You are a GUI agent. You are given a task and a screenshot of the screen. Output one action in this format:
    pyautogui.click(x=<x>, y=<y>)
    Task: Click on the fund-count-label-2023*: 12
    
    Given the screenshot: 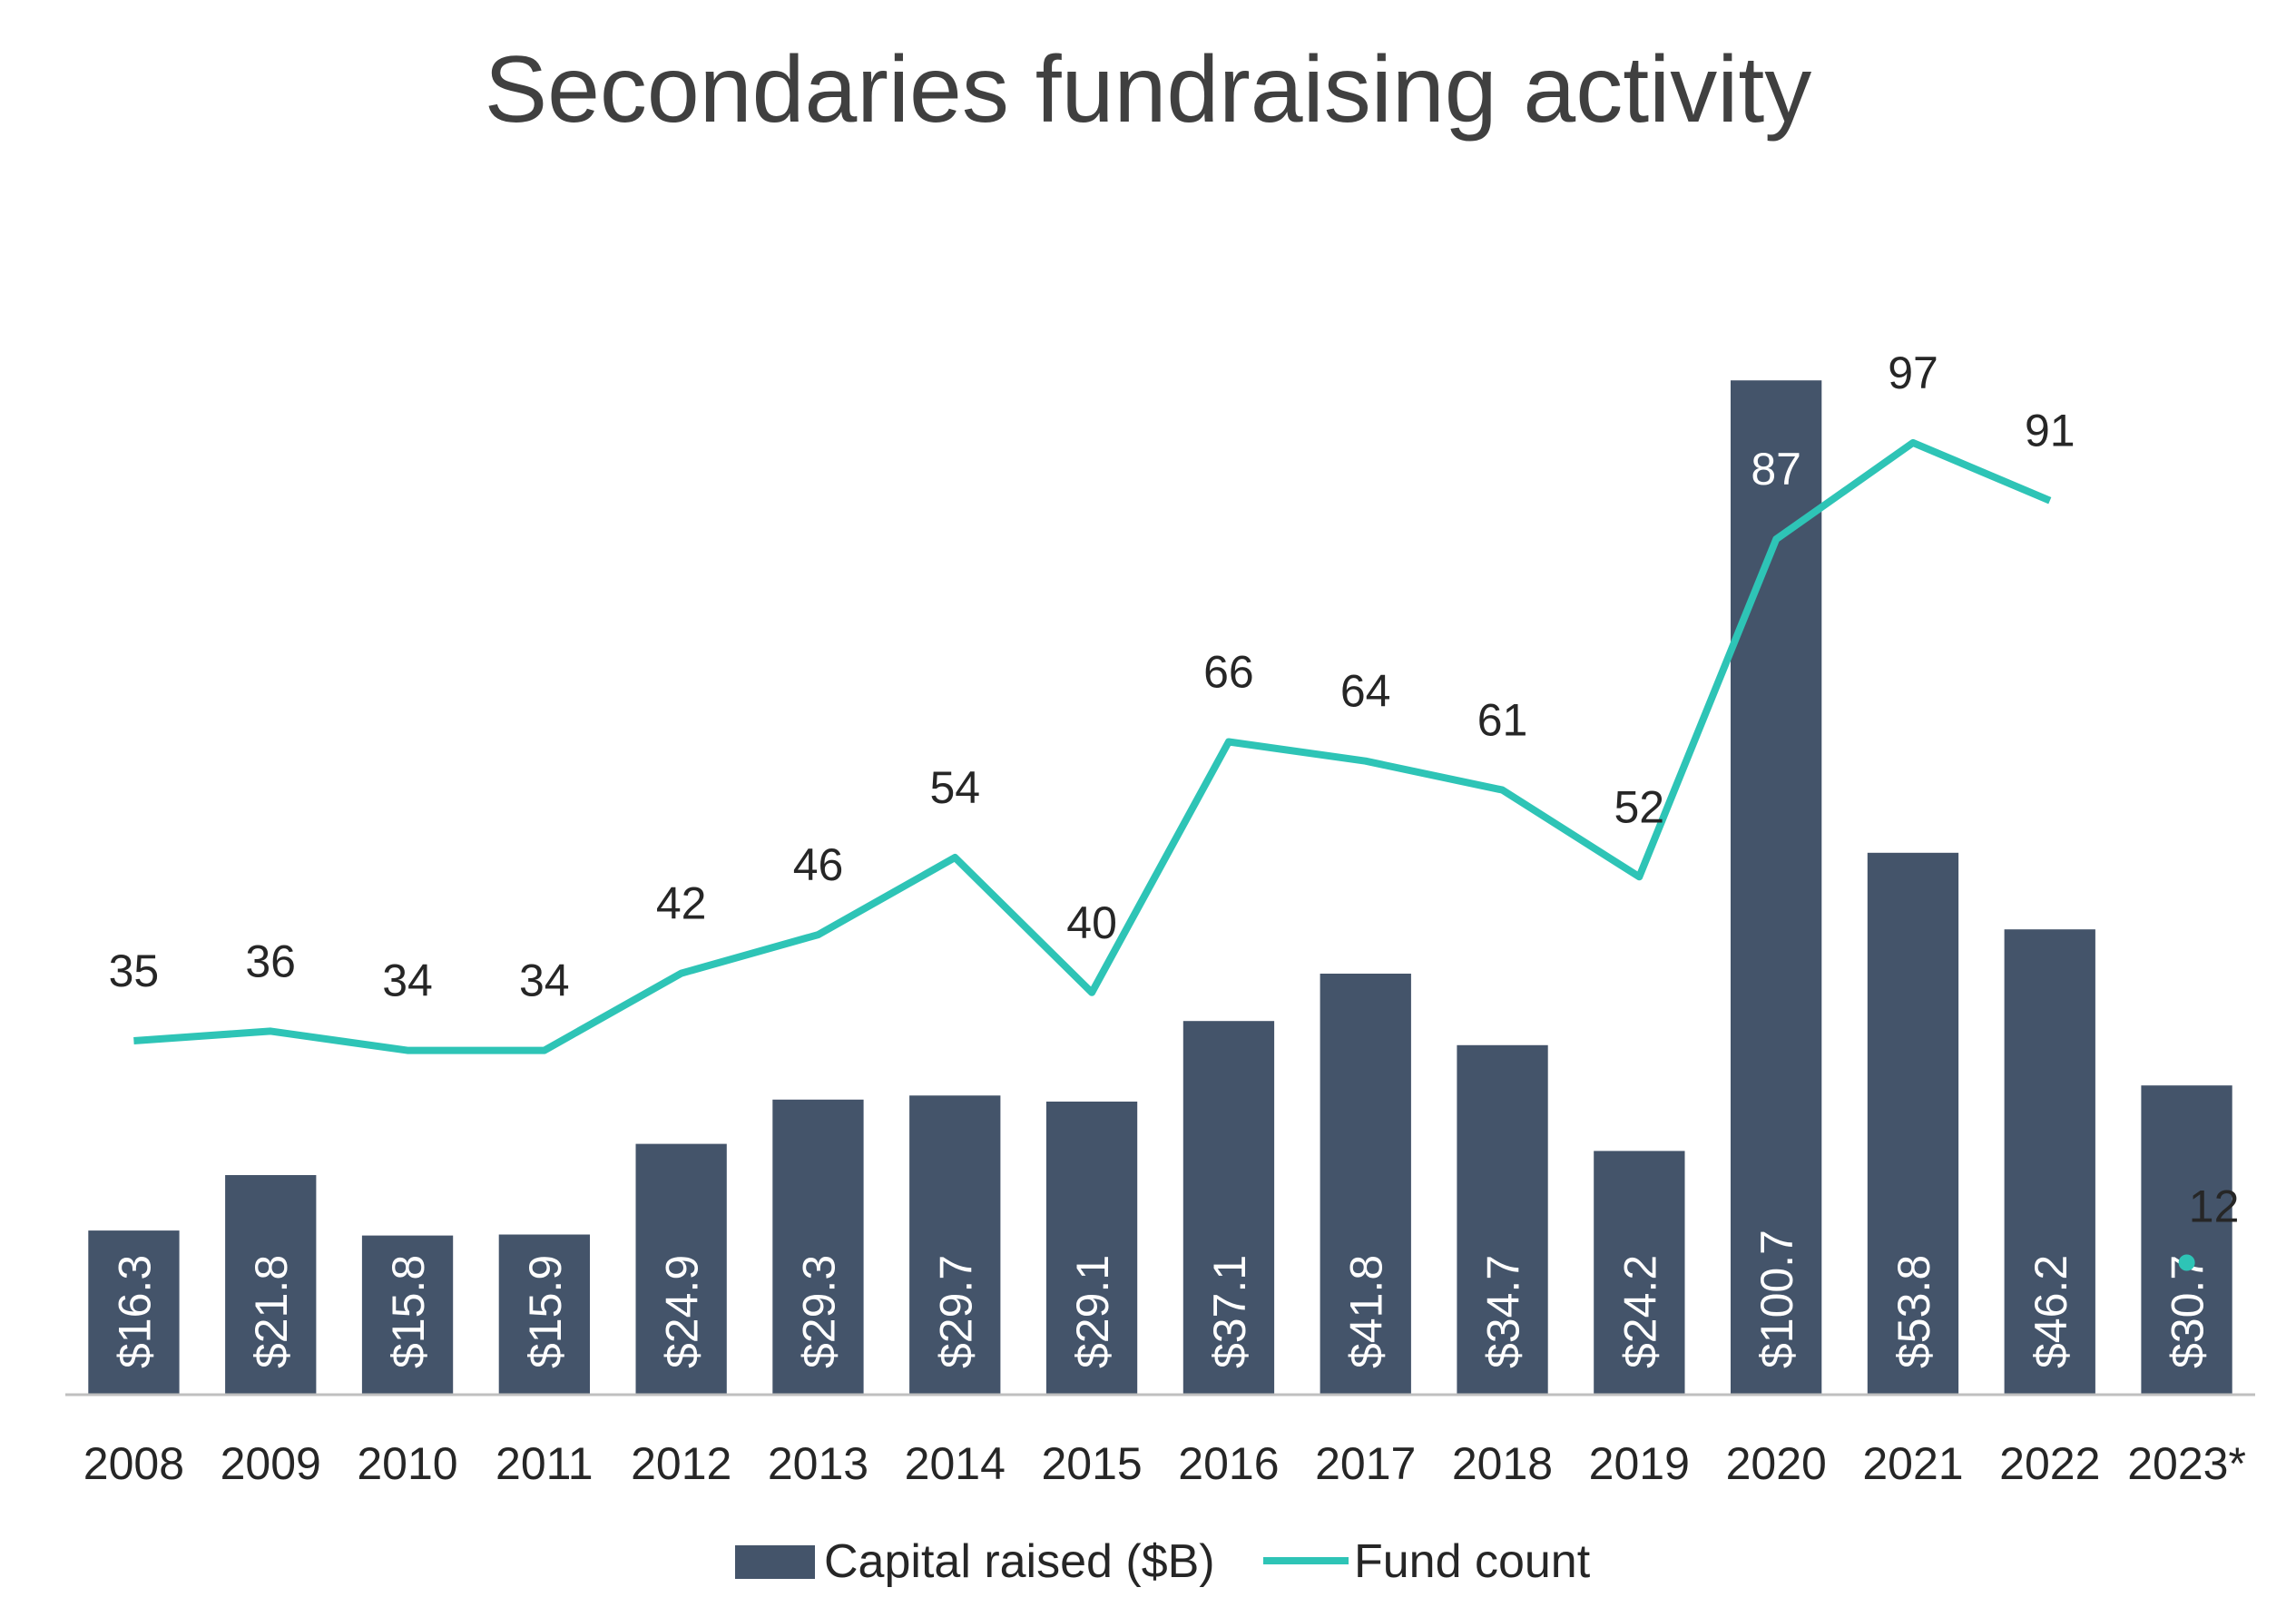 What is the action you would take?
    pyautogui.click(x=2214, y=1206)
    